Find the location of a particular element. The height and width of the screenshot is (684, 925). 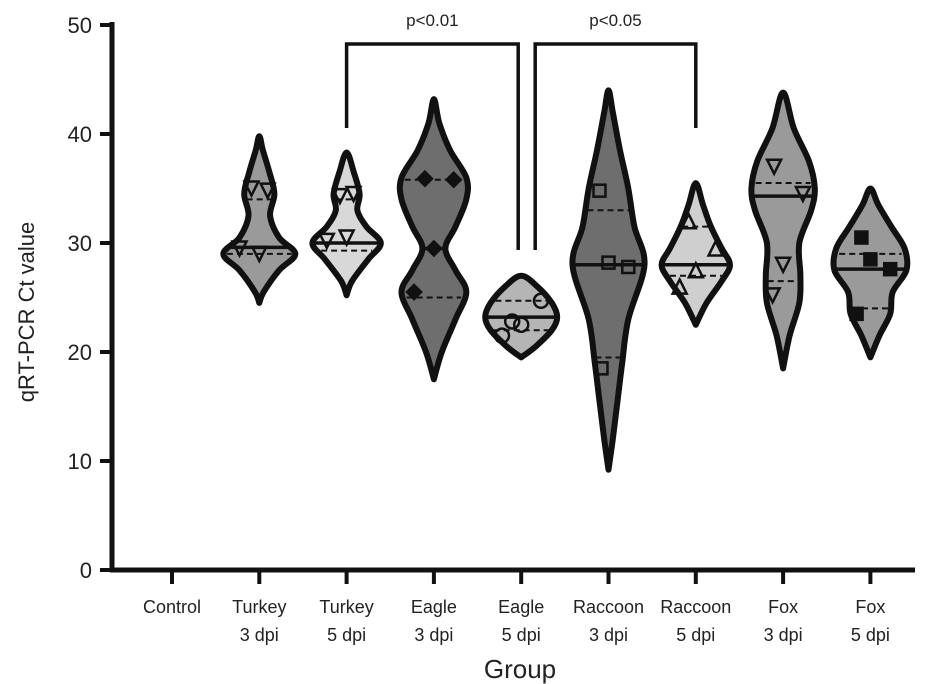

significance-label: p<0.05 is located at coordinates (615, 20).